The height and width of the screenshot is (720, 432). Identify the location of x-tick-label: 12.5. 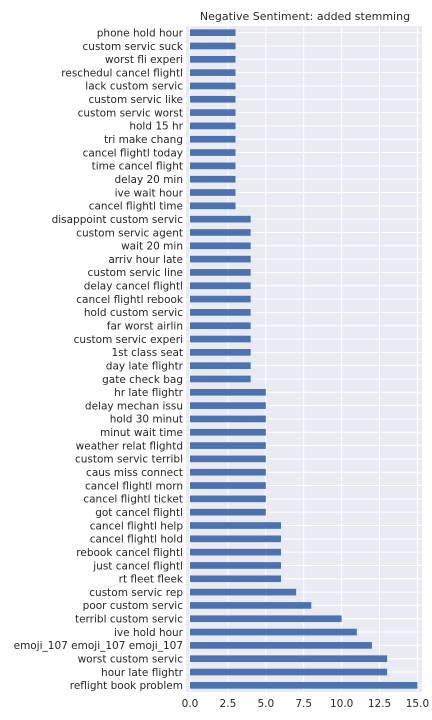
(379, 704).